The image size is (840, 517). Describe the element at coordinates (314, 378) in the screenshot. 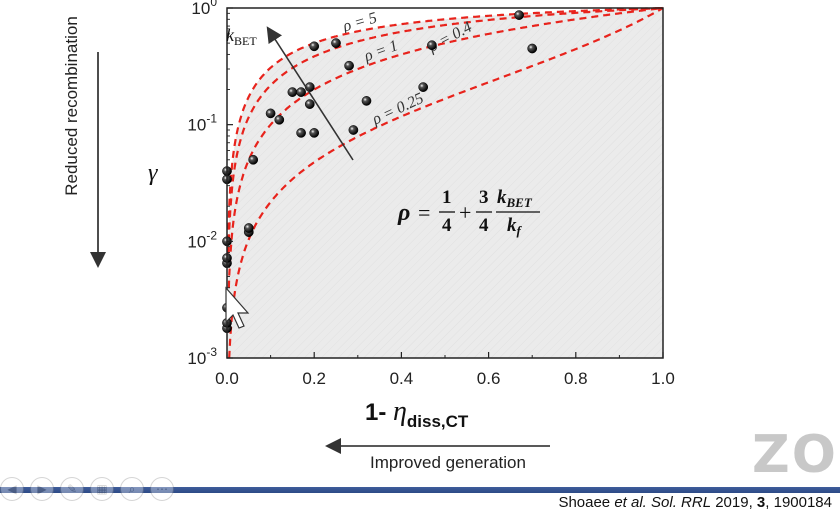

I see `x-tick-label: 0.2` at that location.